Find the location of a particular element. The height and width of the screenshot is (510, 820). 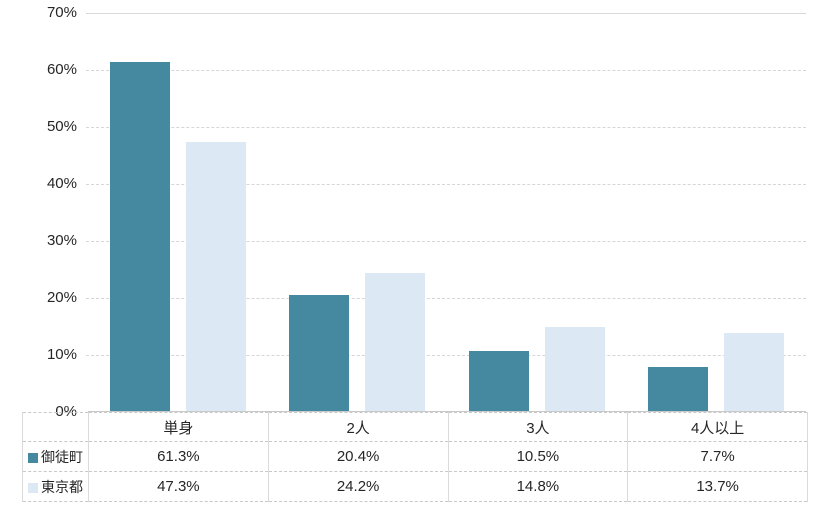

y-tick-label-60: 60% is located at coordinates (61, 69).